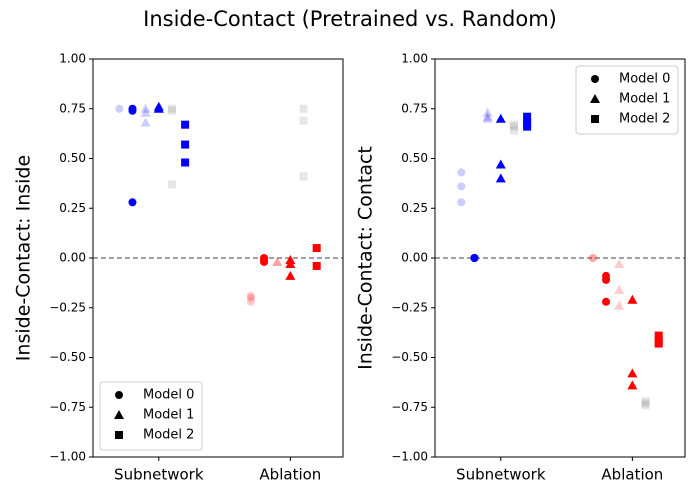 This screenshot has height=500, width=700. Describe the element at coordinates (366, 258) in the screenshot. I see `y-axis-label: Inside-Contact: Contact` at that location.